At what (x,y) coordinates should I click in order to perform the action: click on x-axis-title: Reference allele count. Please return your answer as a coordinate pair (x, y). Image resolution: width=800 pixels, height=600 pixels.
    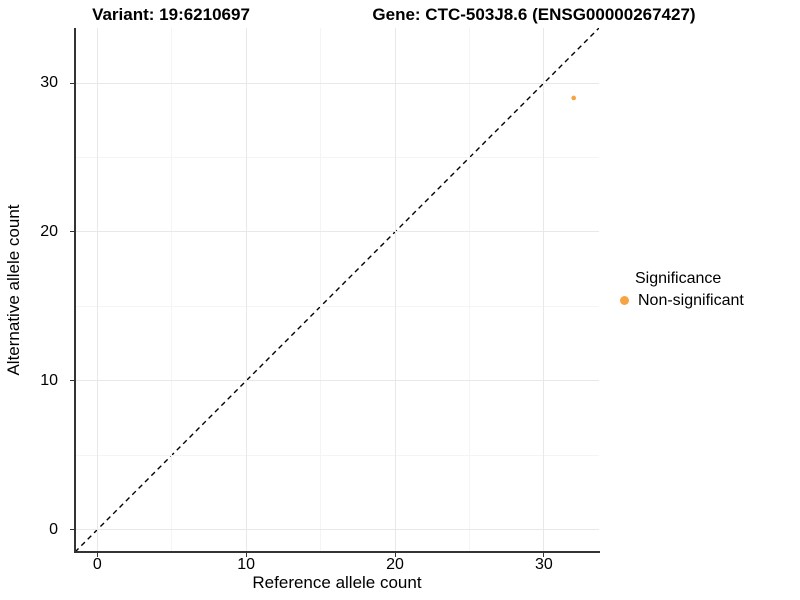
    Looking at the image, I should click on (337, 582).